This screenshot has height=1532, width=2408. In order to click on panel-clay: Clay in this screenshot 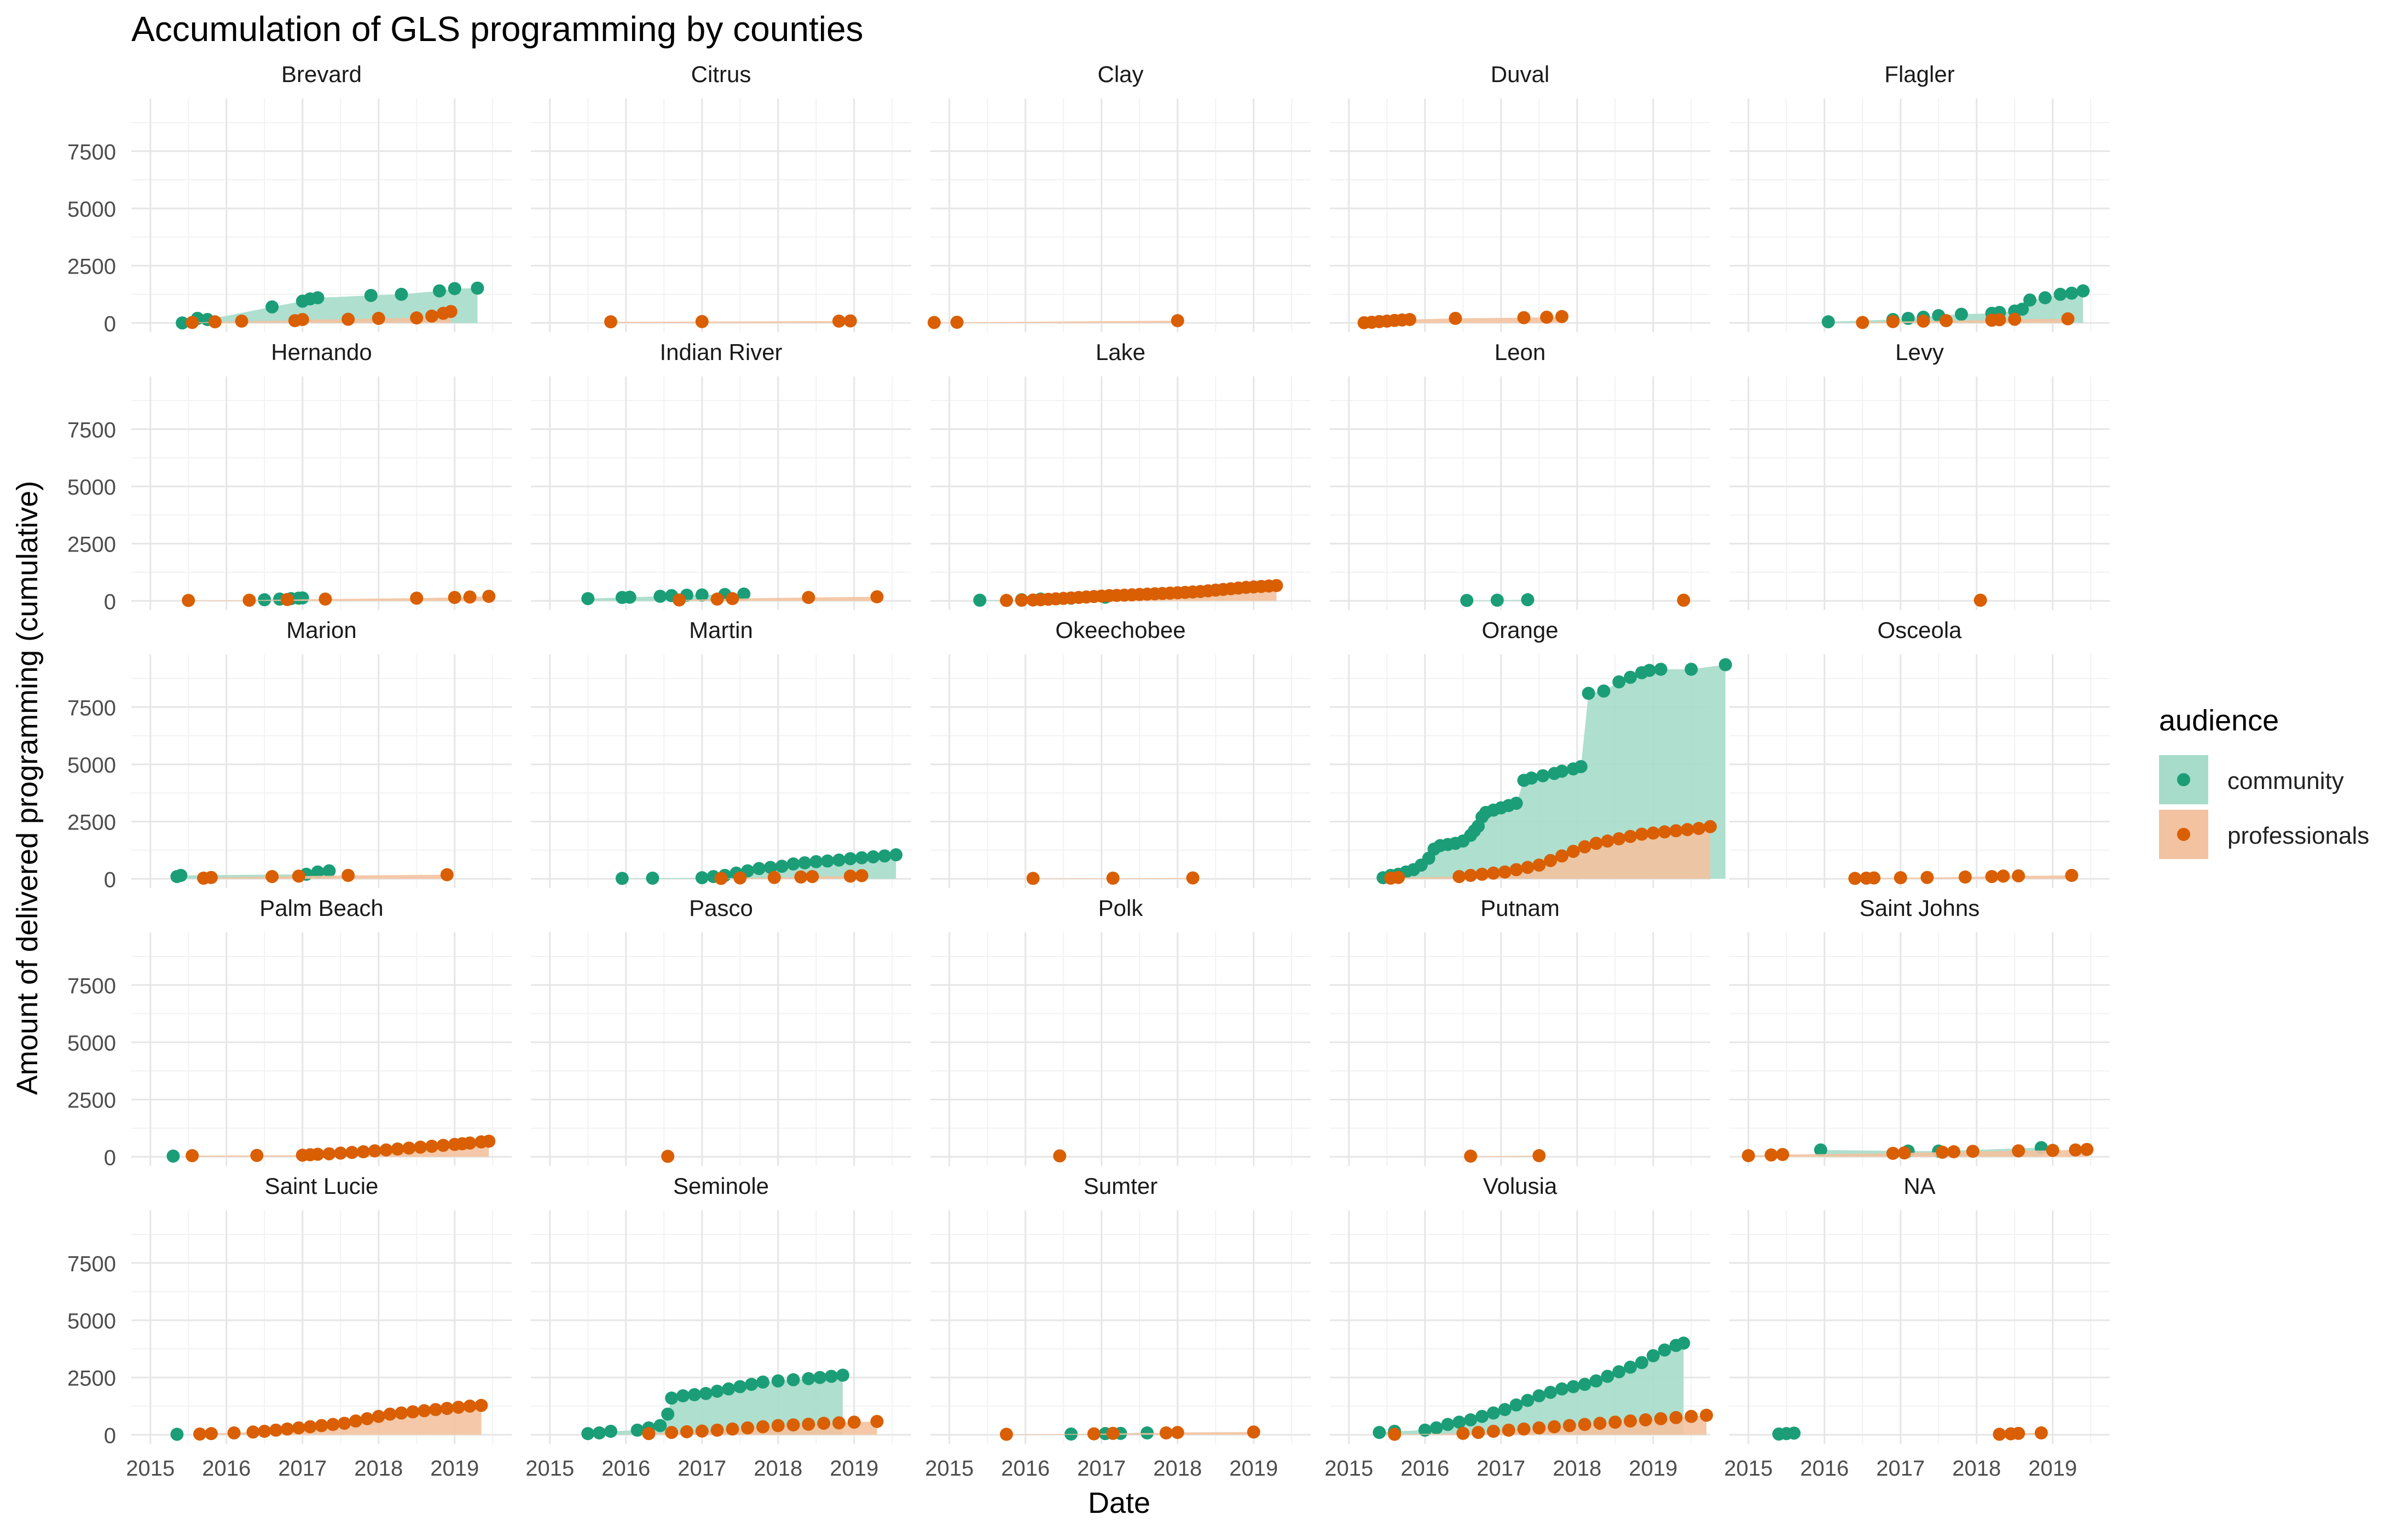, I will do `click(1119, 197)`.